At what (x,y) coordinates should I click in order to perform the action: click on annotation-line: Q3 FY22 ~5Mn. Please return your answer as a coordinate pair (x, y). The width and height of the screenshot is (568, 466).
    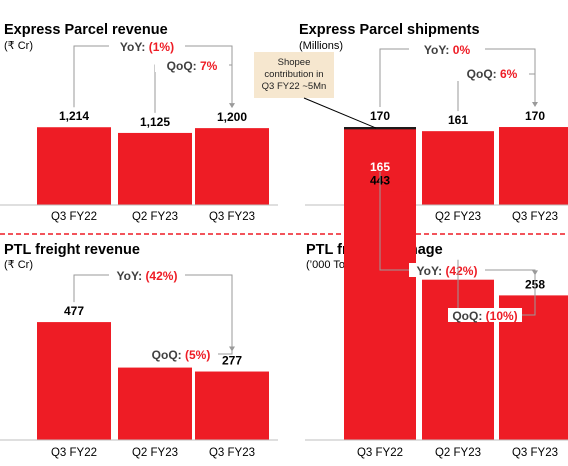
    Looking at the image, I should click on (294, 86).